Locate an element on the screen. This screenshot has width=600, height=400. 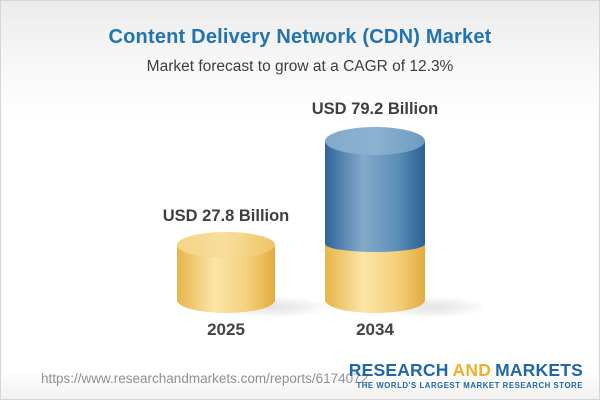
logo-word-research: RESEARCH is located at coordinates (398, 369).